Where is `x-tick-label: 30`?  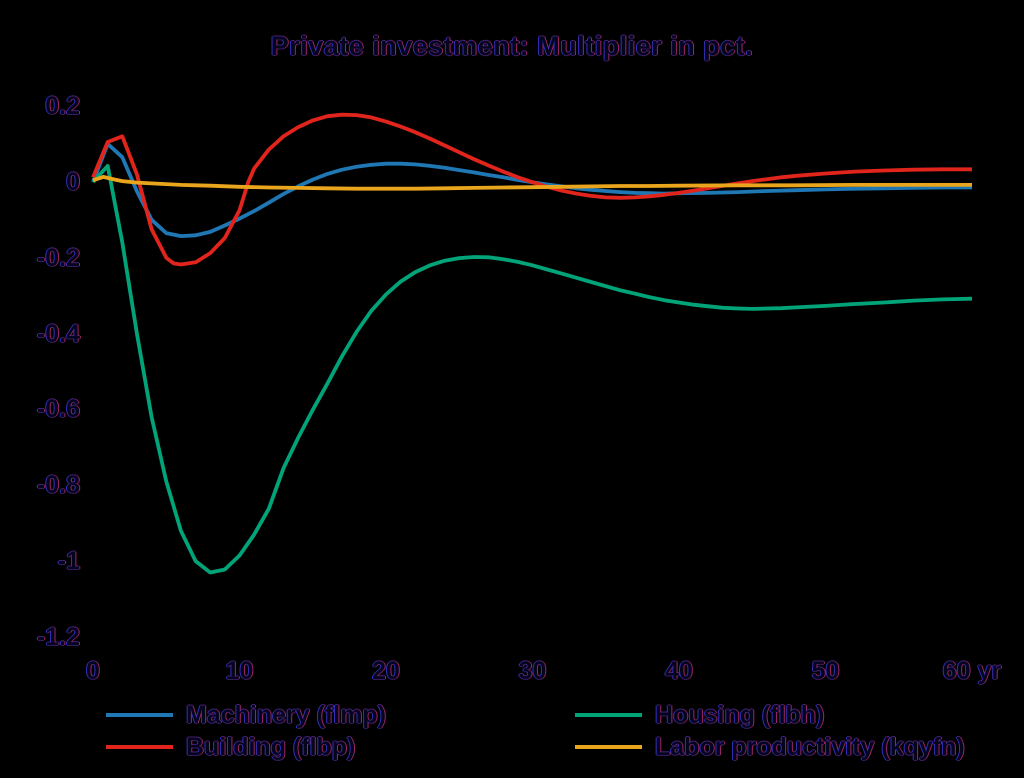
x-tick-label: 30 is located at coordinates (532, 671).